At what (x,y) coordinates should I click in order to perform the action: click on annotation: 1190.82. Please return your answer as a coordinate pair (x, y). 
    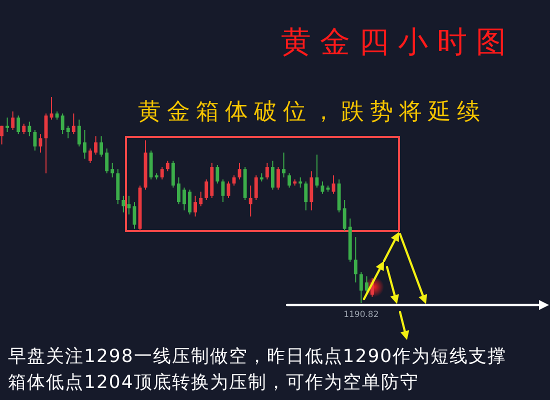
    Looking at the image, I should click on (361, 315).